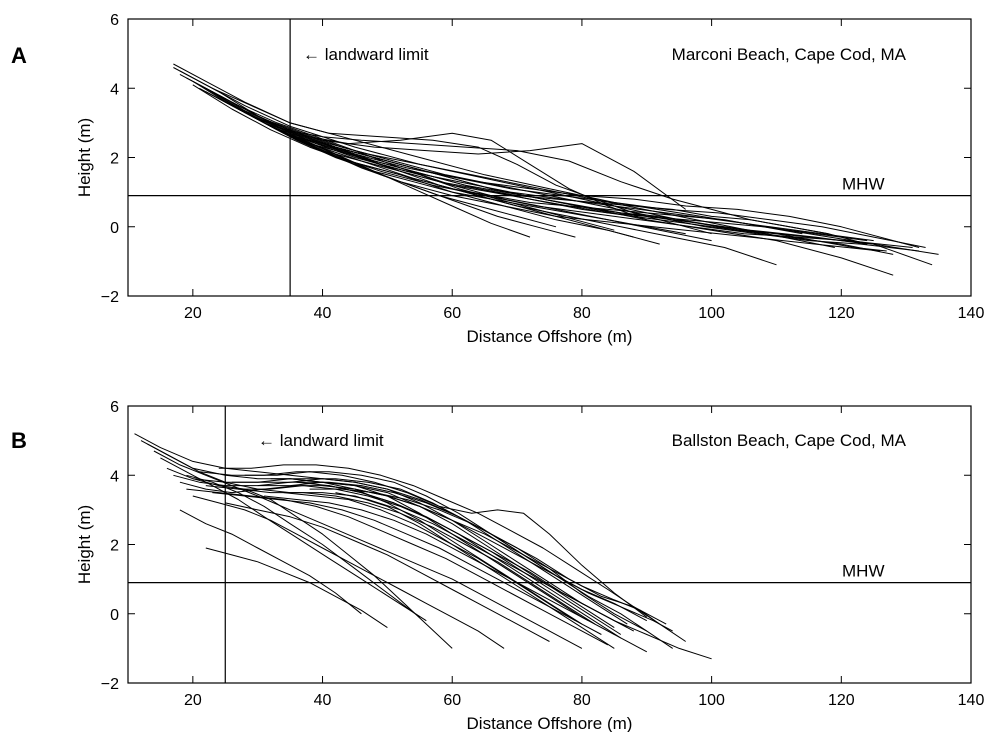 The image size is (987, 732). I want to click on location-label: Ballston Beach, Cape Cod, MA, so click(789, 440).